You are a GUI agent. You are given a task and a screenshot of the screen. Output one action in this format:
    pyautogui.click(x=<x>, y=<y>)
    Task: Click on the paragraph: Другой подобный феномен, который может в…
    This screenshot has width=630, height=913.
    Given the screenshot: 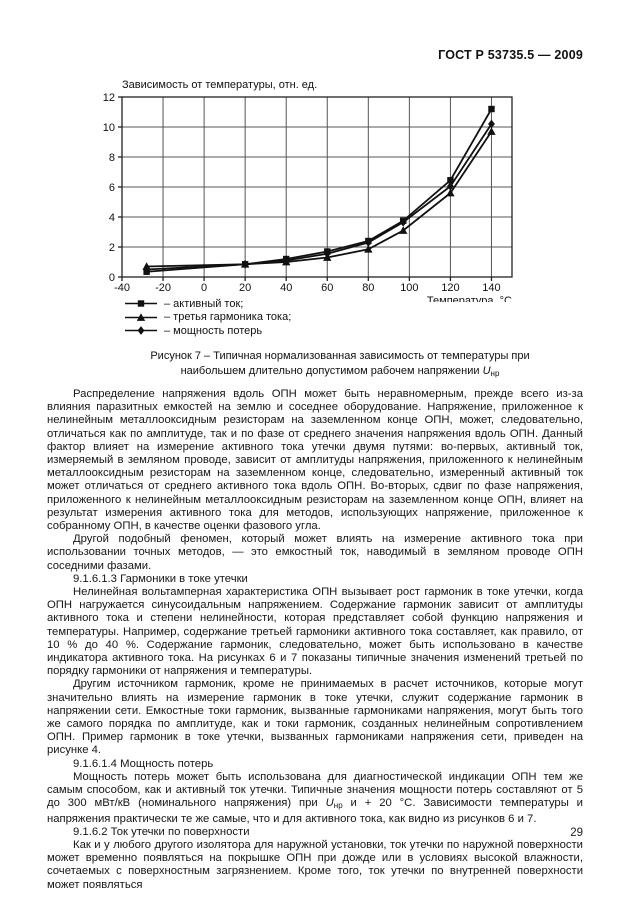 What is the action you would take?
    pyautogui.click(x=315, y=552)
    